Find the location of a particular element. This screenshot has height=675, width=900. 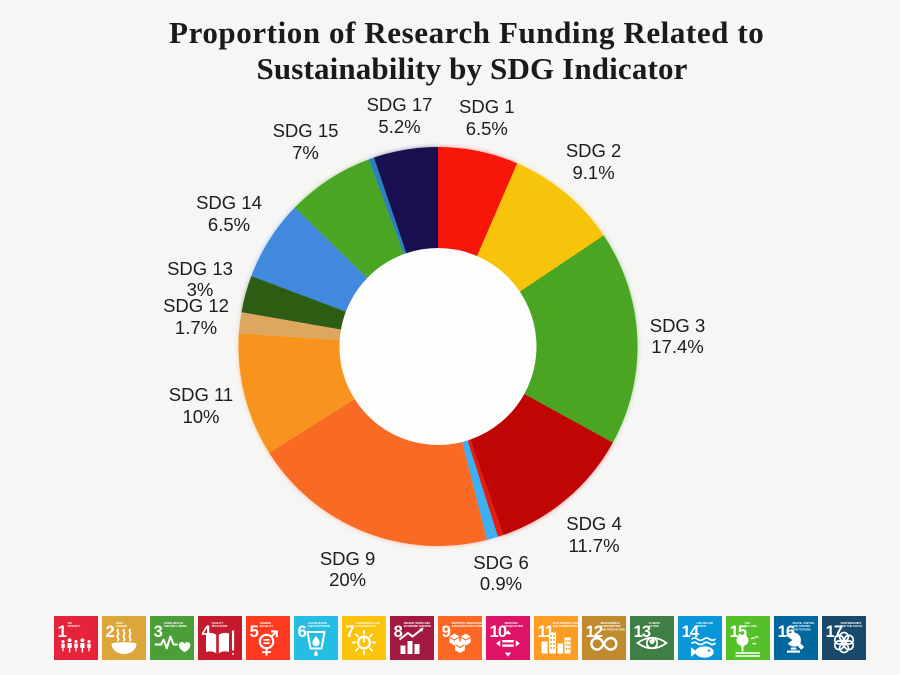

svg-text: GOOD HEALTH is located at coordinates (173, 623).